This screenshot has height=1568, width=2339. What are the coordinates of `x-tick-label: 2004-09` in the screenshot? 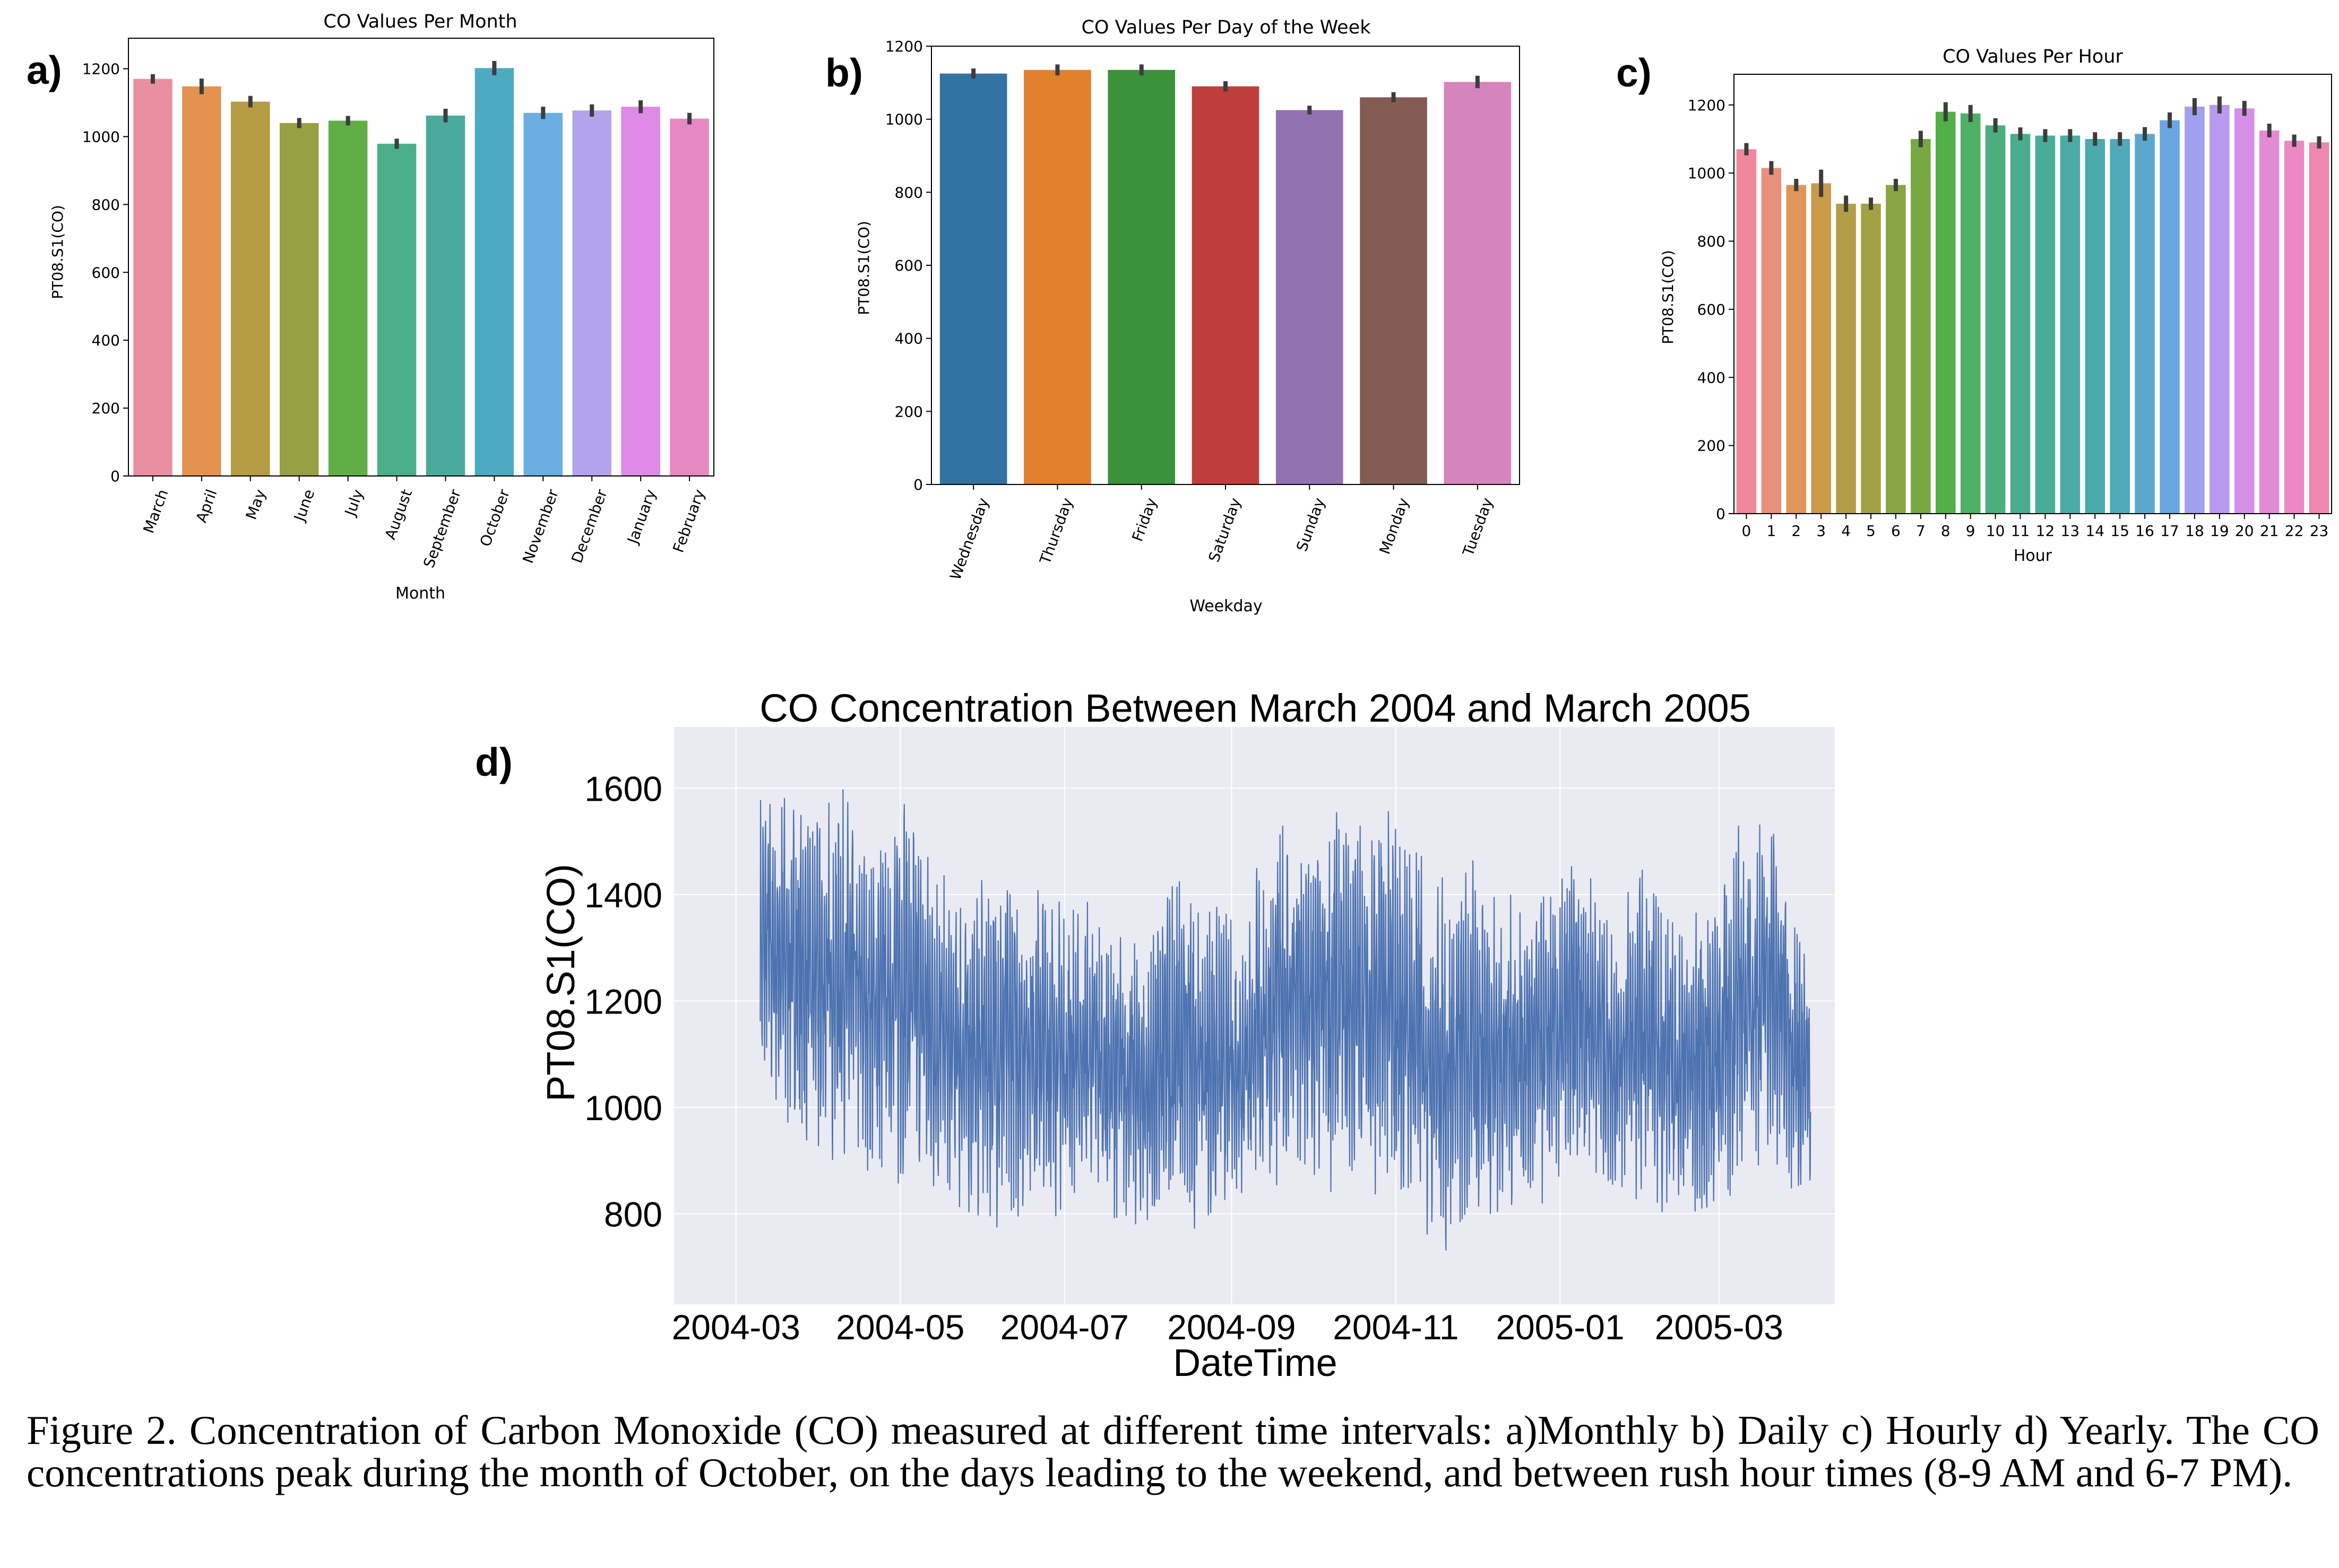 It's located at (1231, 1327).